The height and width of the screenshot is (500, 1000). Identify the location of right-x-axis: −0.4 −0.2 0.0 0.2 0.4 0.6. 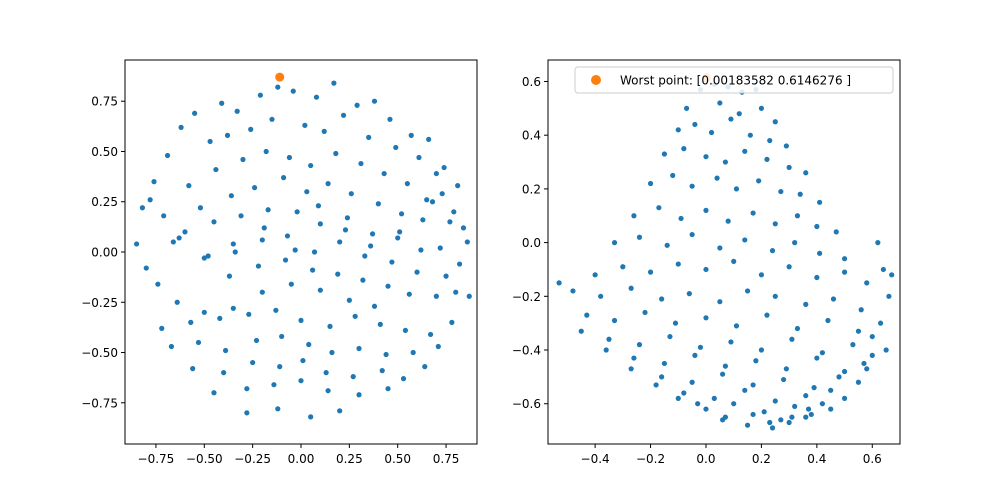
(731, 455).